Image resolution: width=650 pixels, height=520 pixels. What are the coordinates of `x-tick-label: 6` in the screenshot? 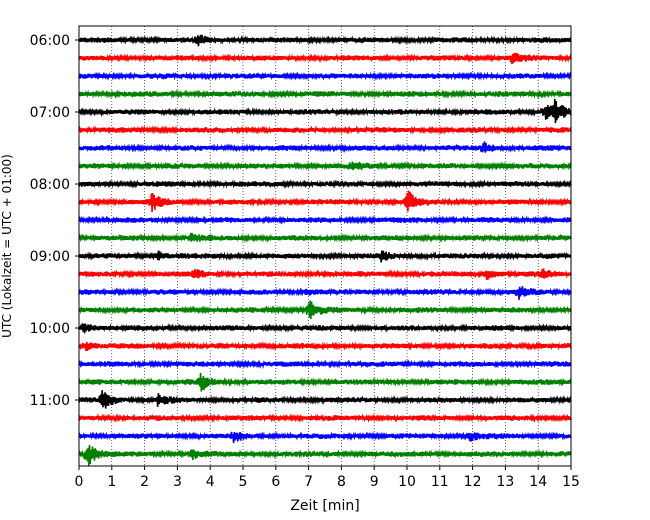 It's located at (275, 482).